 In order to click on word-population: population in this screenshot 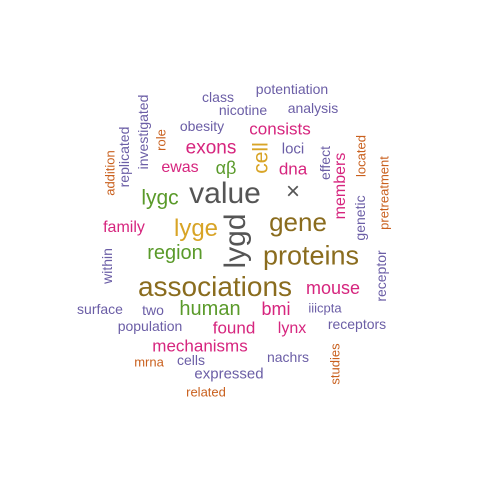, I will do `click(150, 326)`.